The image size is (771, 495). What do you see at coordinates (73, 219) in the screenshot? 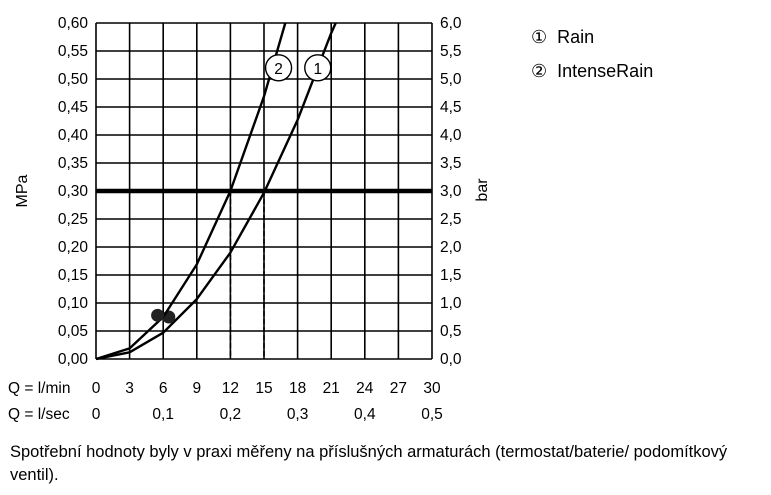
I see `y-left-tick-label: 0,25` at bounding box center [73, 219].